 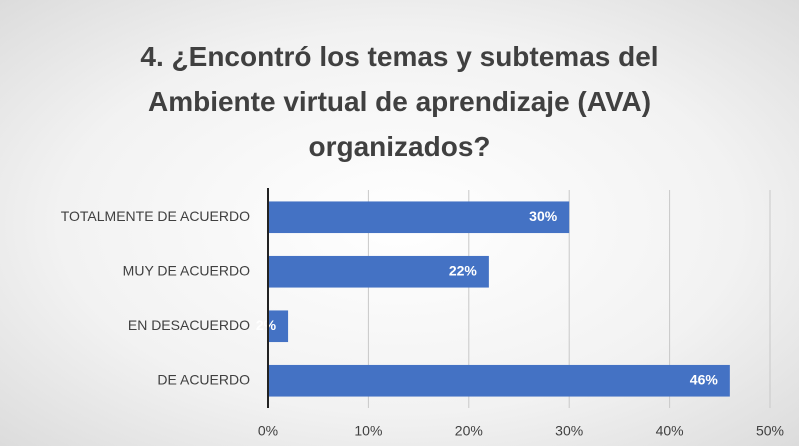 What do you see at coordinates (368, 431) in the screenshot?
I see `x-tick-label: 10%` at bounding box center [368, 431].